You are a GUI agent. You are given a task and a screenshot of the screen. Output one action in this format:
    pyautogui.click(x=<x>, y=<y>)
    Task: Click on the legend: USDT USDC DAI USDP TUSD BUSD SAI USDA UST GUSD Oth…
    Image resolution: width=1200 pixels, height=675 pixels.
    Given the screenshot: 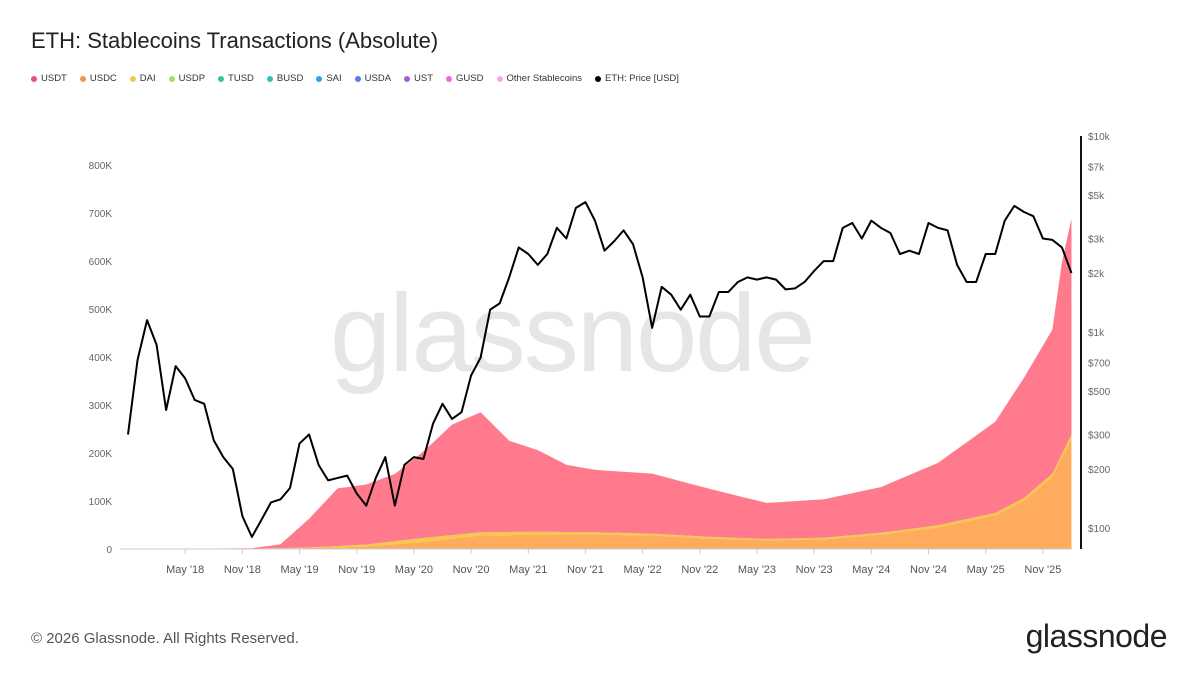 What is the action you would take?
    pyautogui.click(x=355, y=78)
    